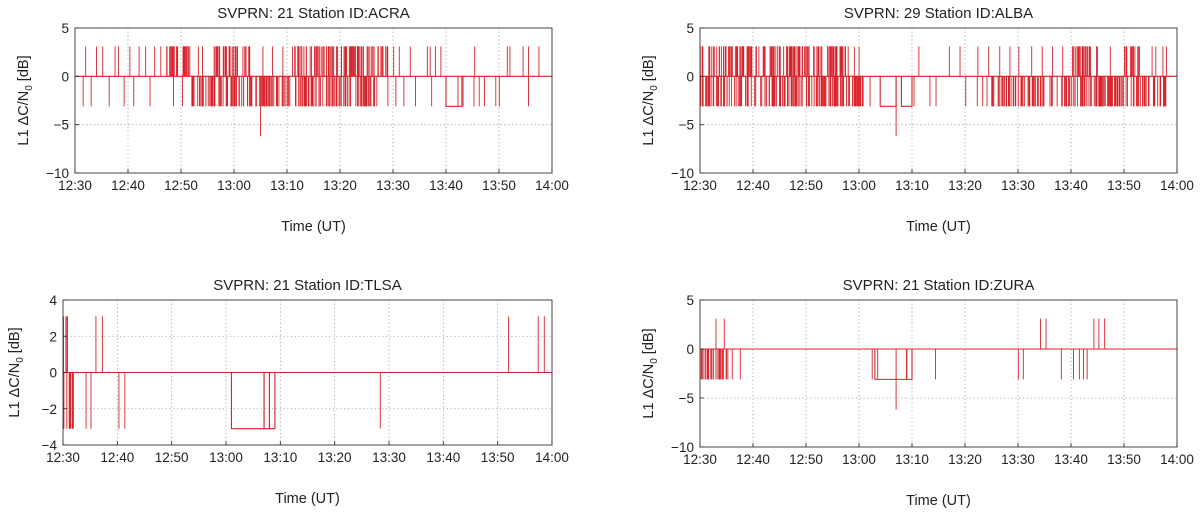 The height and width of the screenshot is (513, 1200). What do you see at coordinates (313, 13) in the screenshot?
I see `chart-title: SVPRN: 21 Station ID:ACRA` at bounding box center [313, 13].